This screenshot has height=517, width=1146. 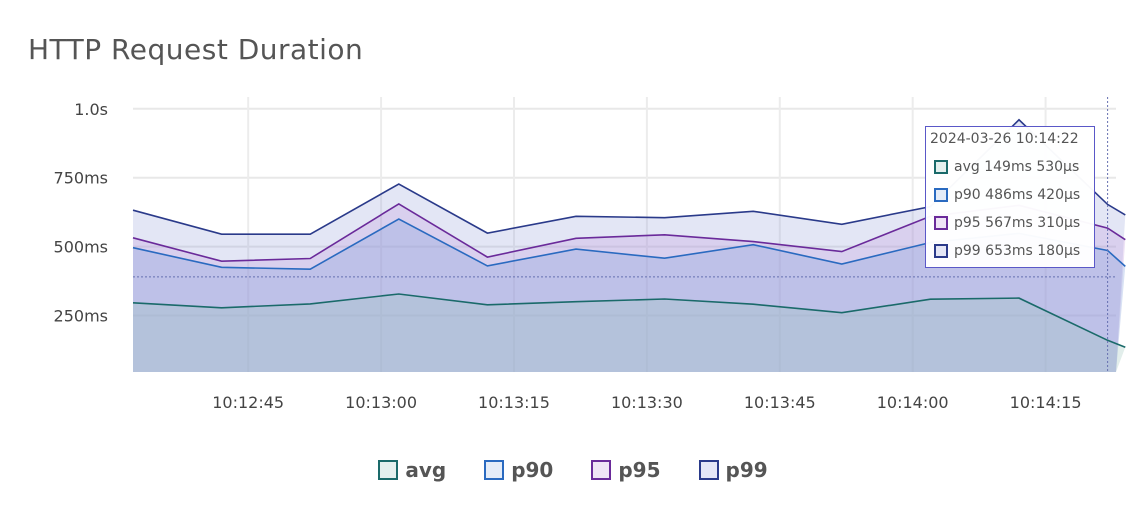 What do you see at coordinates (967, 223) in the screenshot?
I see `tooltip-label-p95: p95` at bounding box center [967, 223].